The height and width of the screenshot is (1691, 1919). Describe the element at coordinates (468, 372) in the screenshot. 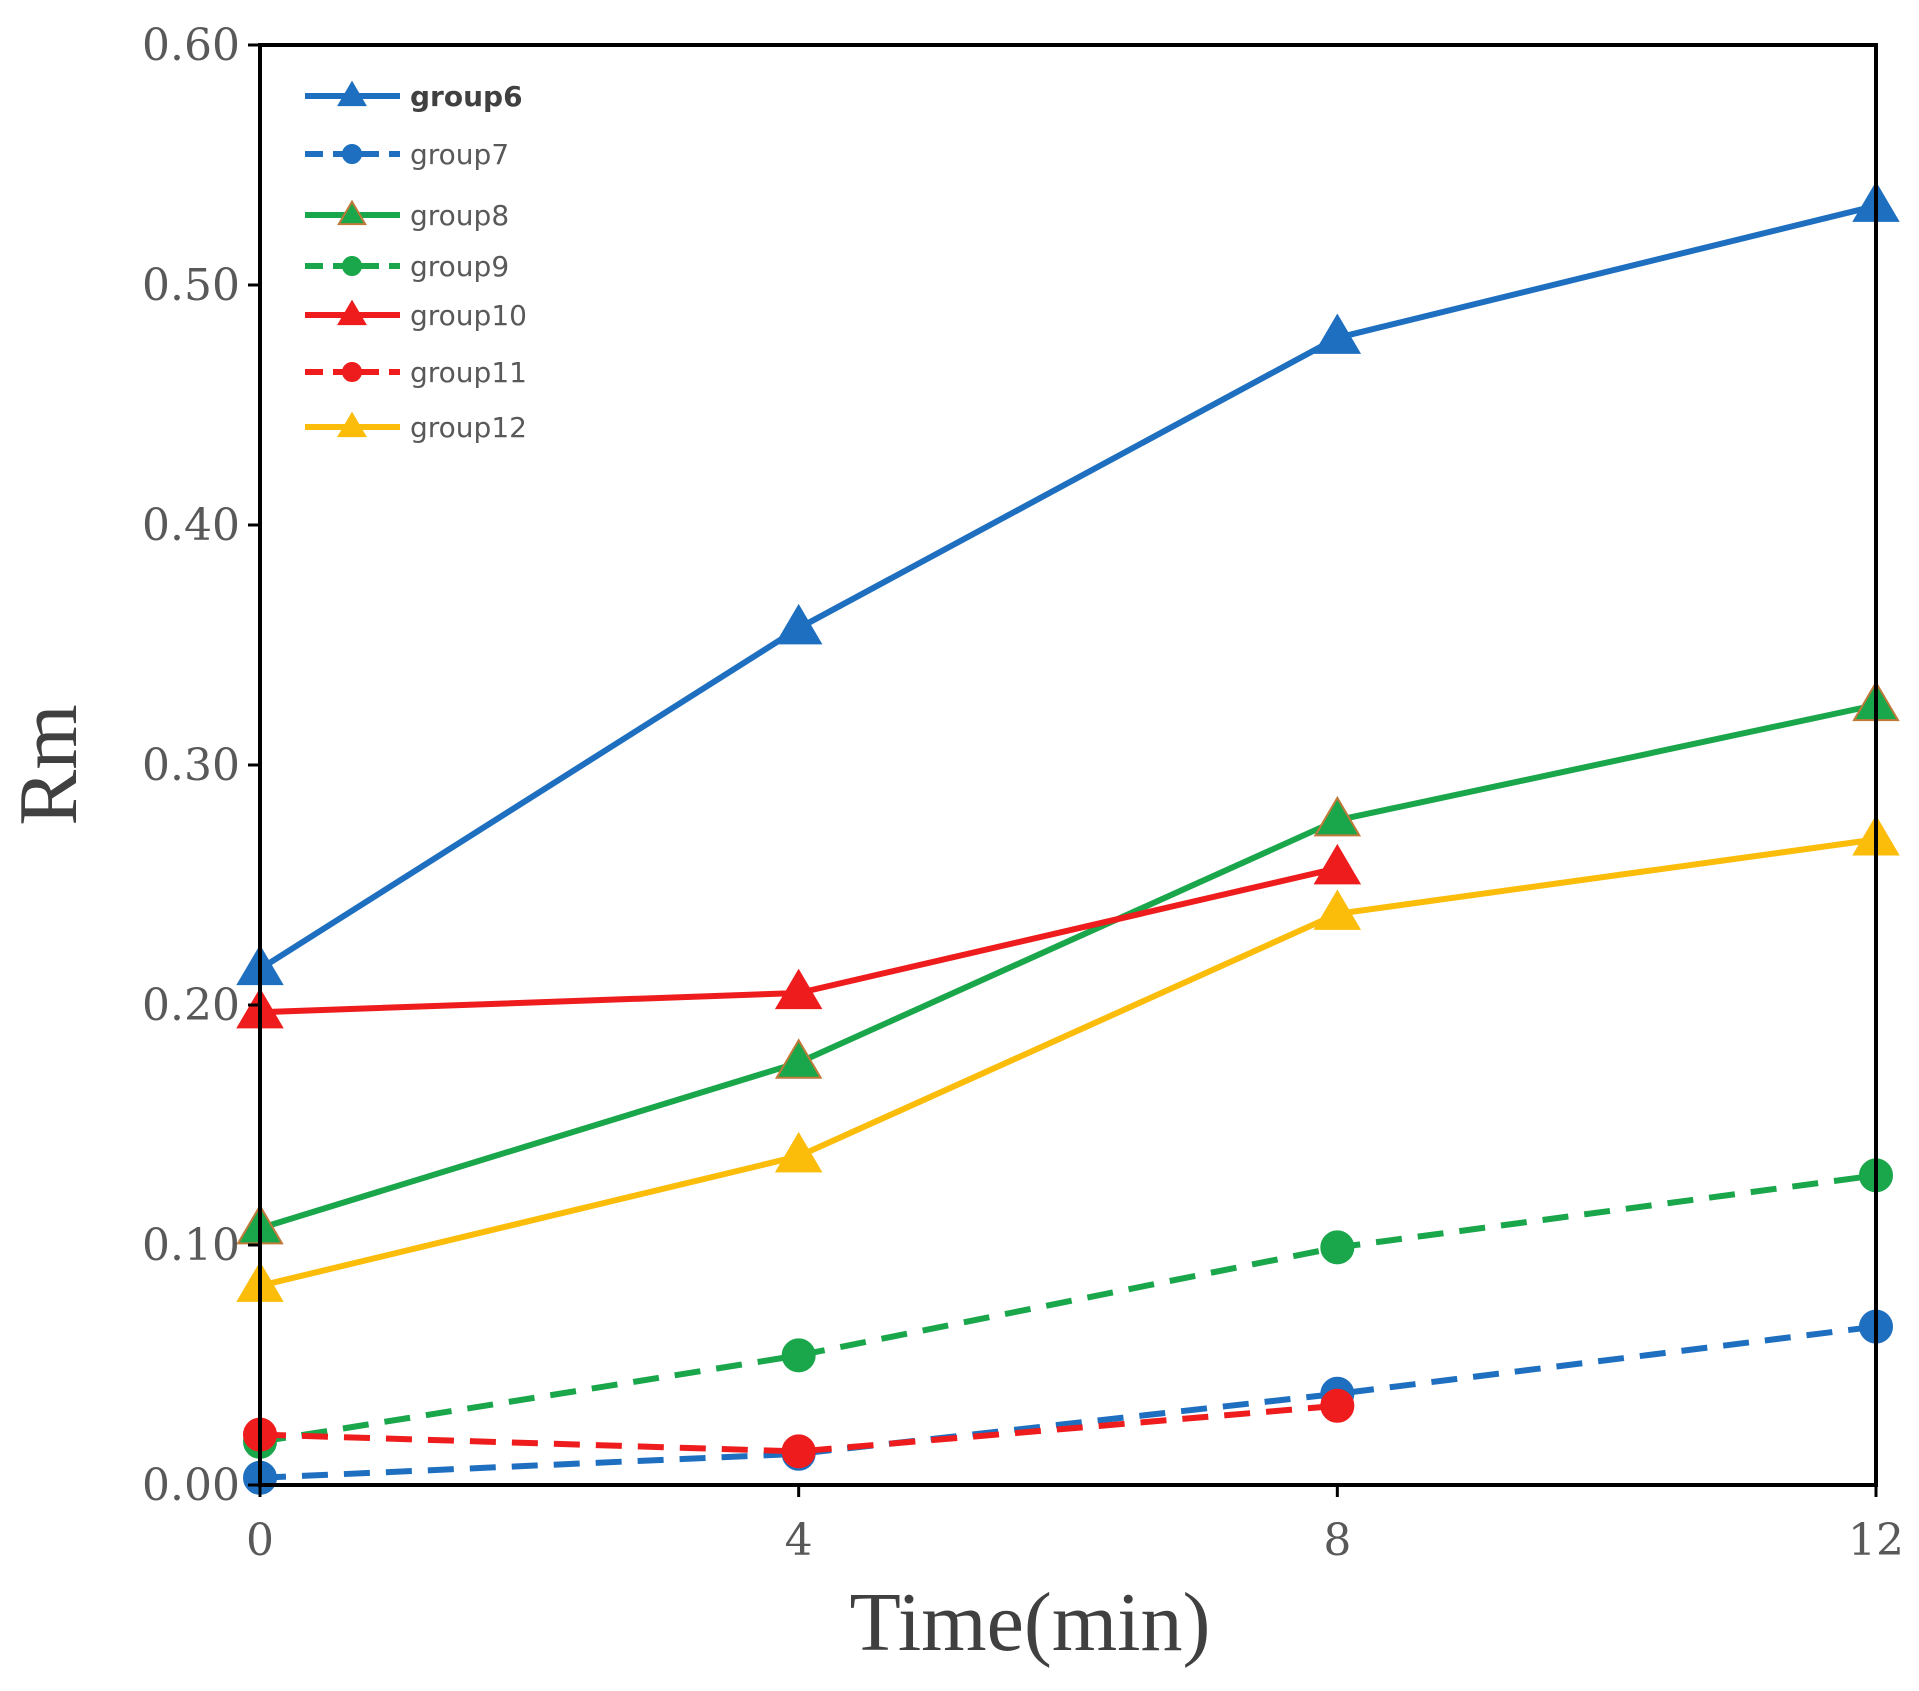

I see `legend-label: group11` at that location.